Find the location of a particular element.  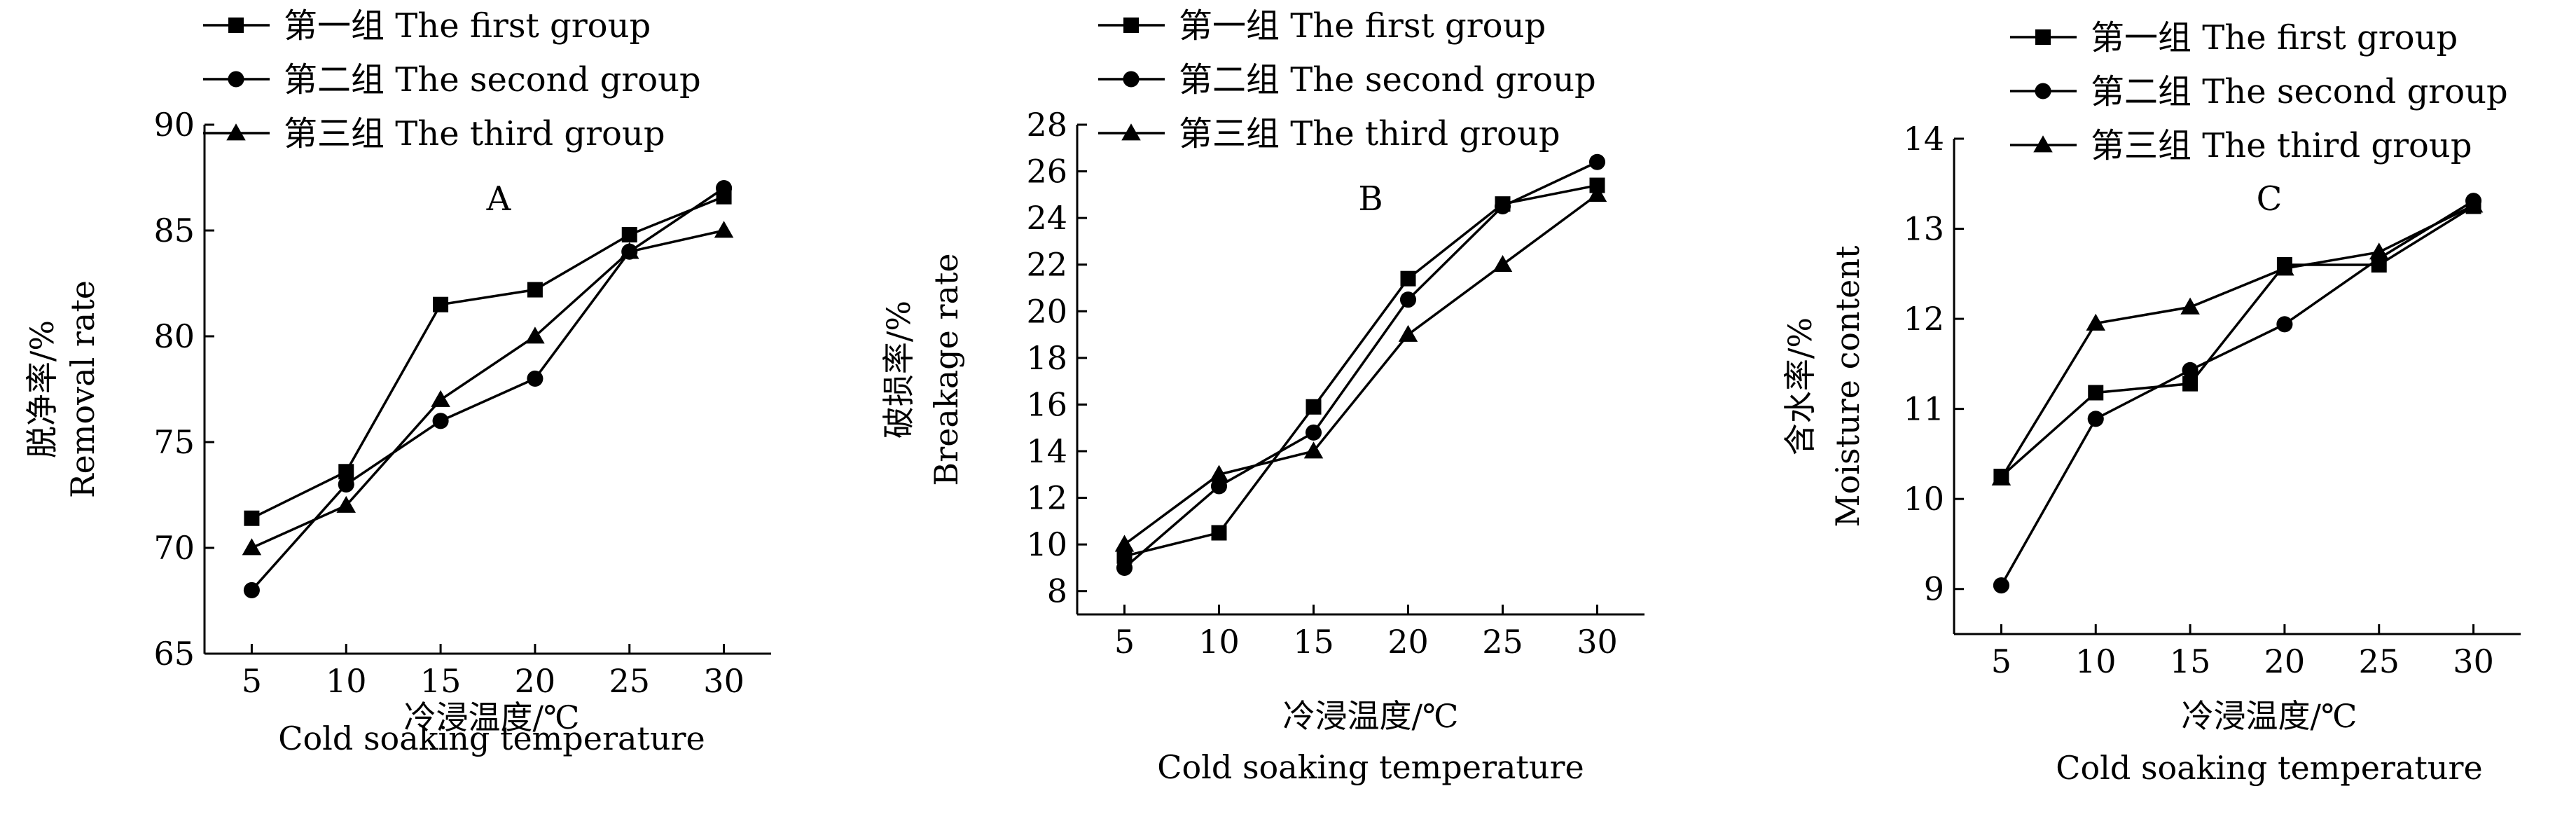

y-tick-label: 75 is located at coordinates (174, 442).